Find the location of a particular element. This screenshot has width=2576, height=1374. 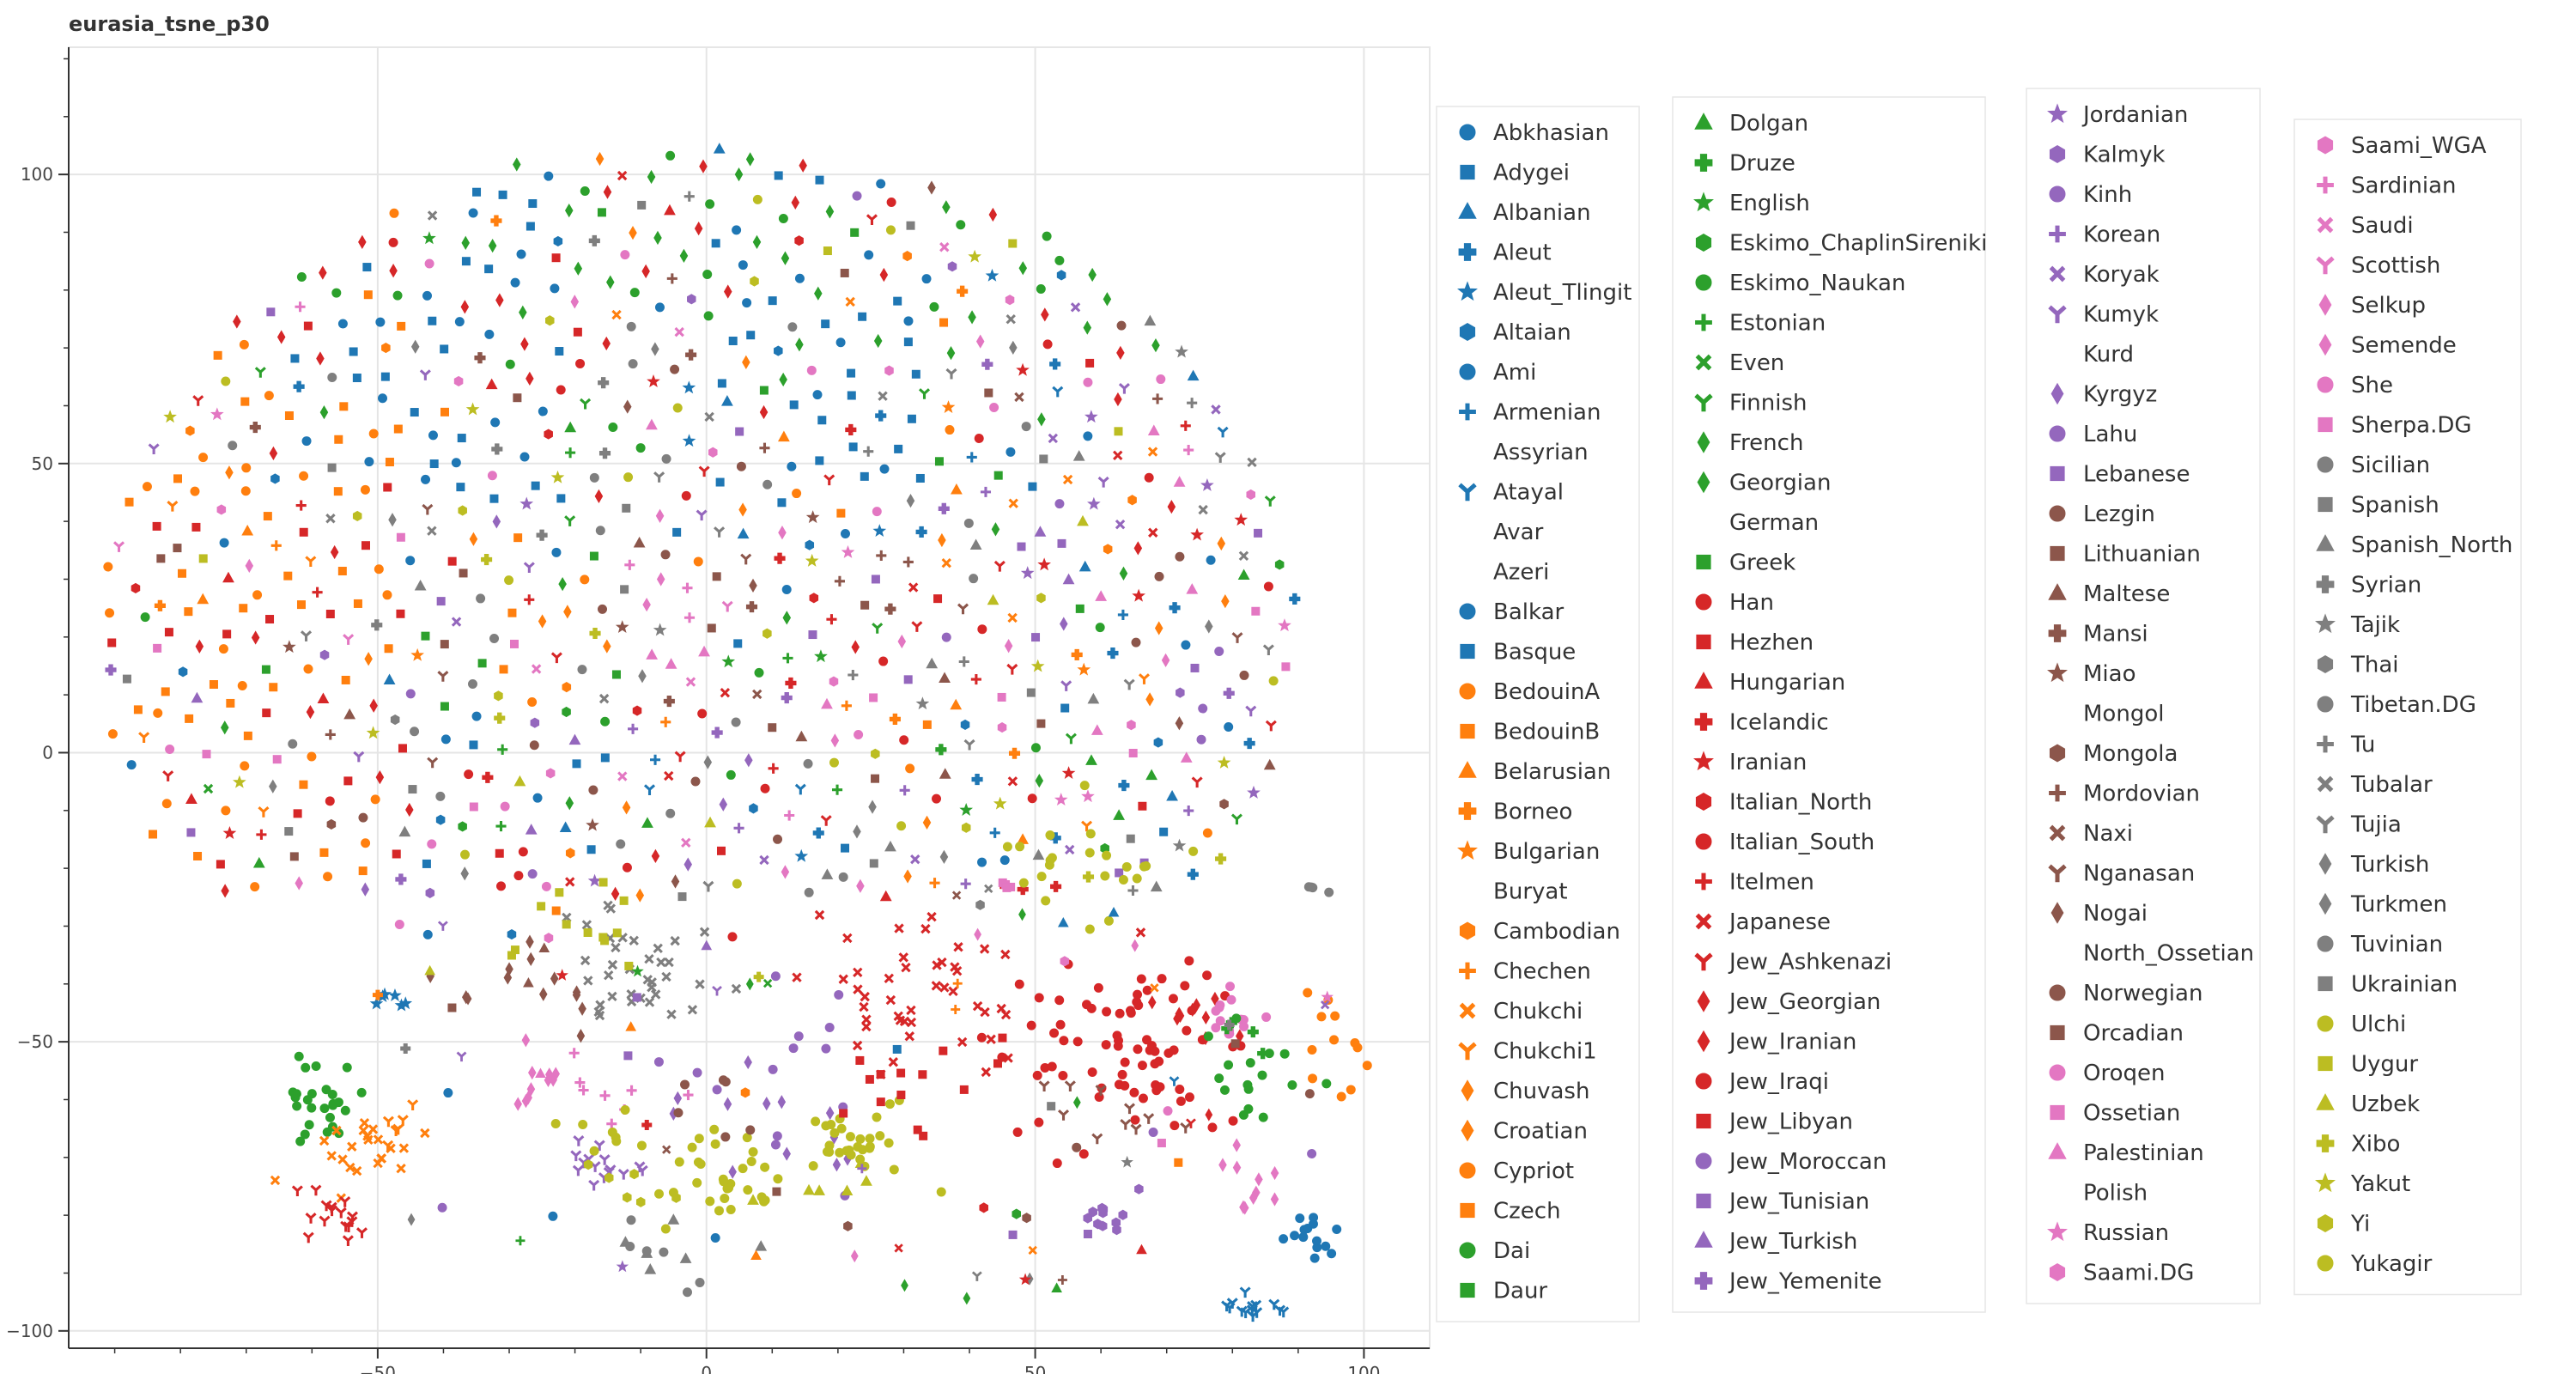

legend-label: Jew_Iraqi is located at coordinates (1778, 1082).